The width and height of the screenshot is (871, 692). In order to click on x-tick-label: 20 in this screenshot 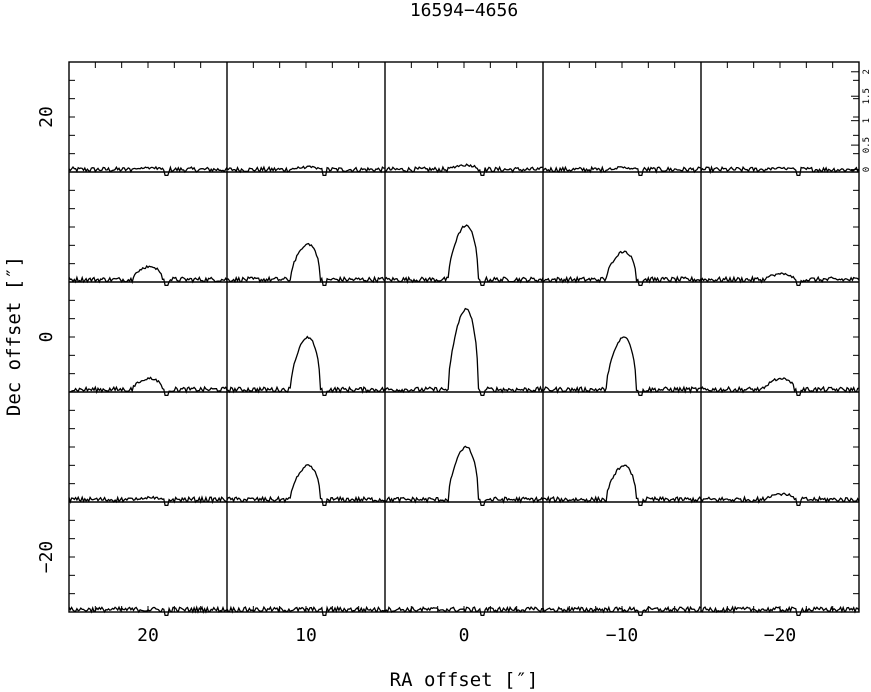, I will do `click(148, 635)`.